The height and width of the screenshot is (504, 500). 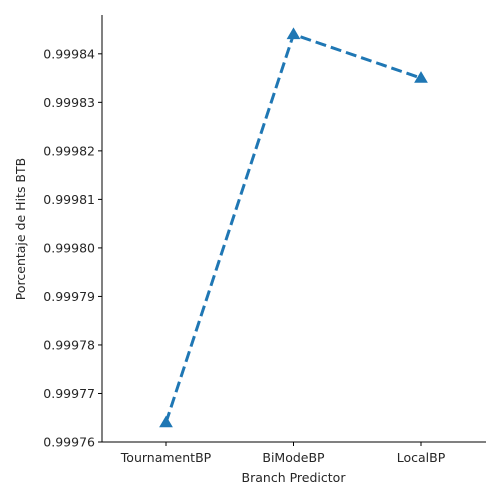 What do you see at coordinates (69, 442) in the screenshot?
I see `y-tick-label: 0.99976` at bounding box center [69, 442].